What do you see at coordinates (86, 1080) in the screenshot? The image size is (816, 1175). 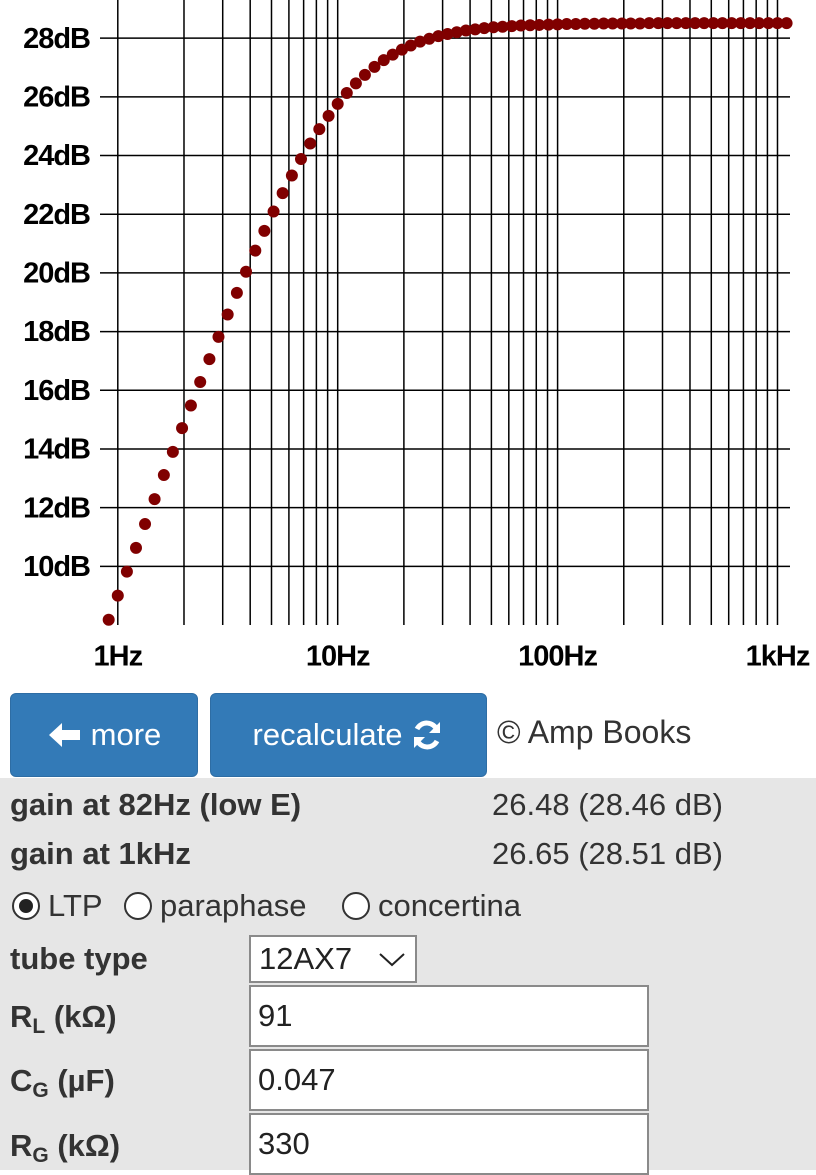 I see `field-unit: (µF)` at bounding box center [86, 1080].